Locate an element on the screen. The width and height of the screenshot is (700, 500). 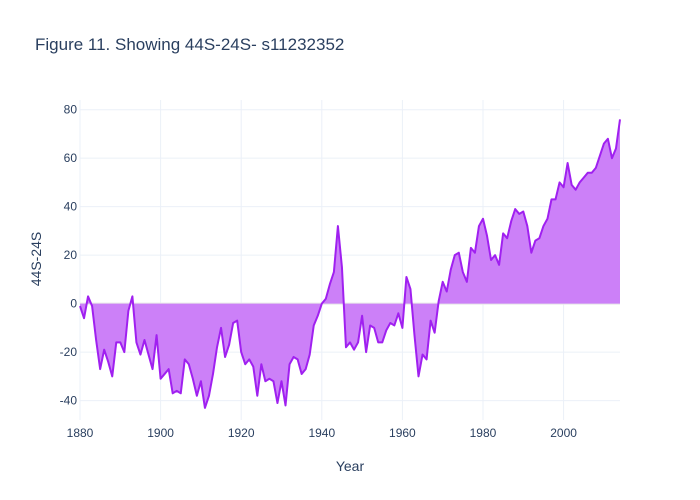
y-tick-label: 60 is located at coordinates (71, 158).